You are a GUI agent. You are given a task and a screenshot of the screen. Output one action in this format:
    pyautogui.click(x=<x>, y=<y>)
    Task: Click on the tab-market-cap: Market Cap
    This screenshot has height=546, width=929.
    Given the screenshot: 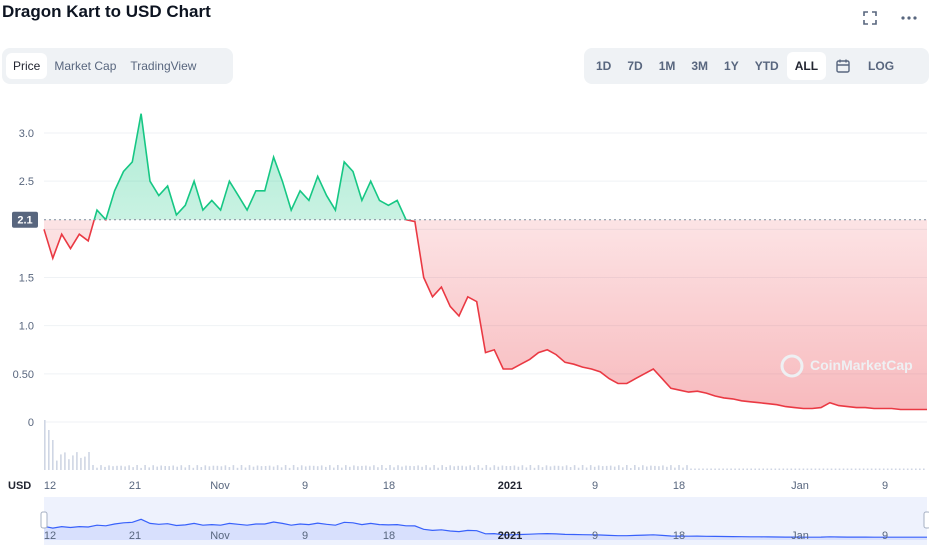 What is the action you would take?
    pyautogui.click(x=85, y=66)
    